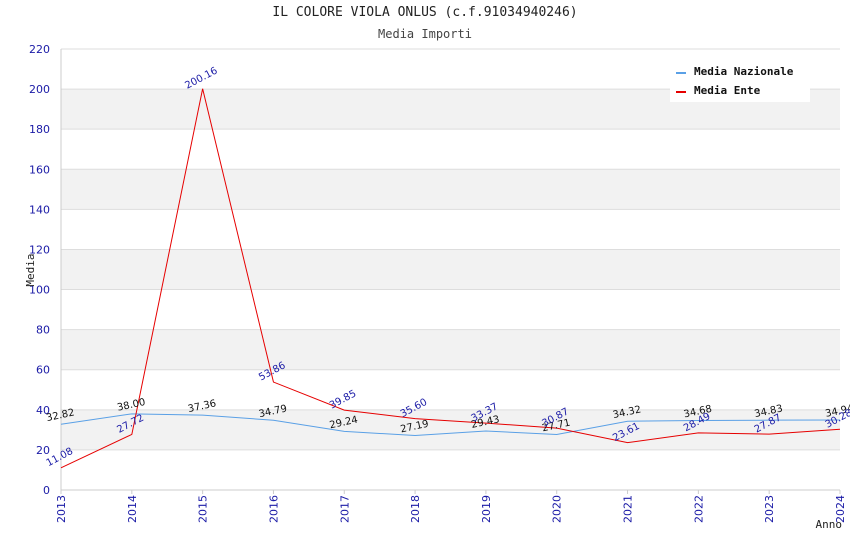 Image resolution: width=850 pixels, height=550 pixels. I want to click on x-tick-label: 2024, so click(840, 509).